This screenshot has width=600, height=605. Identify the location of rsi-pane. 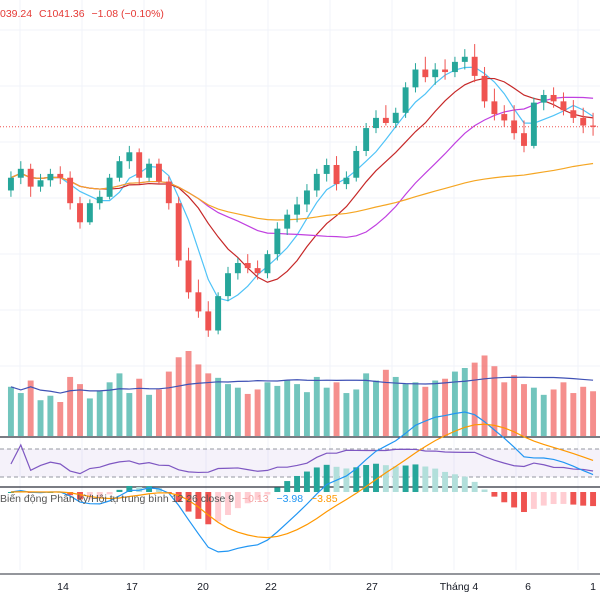
(300, 460).